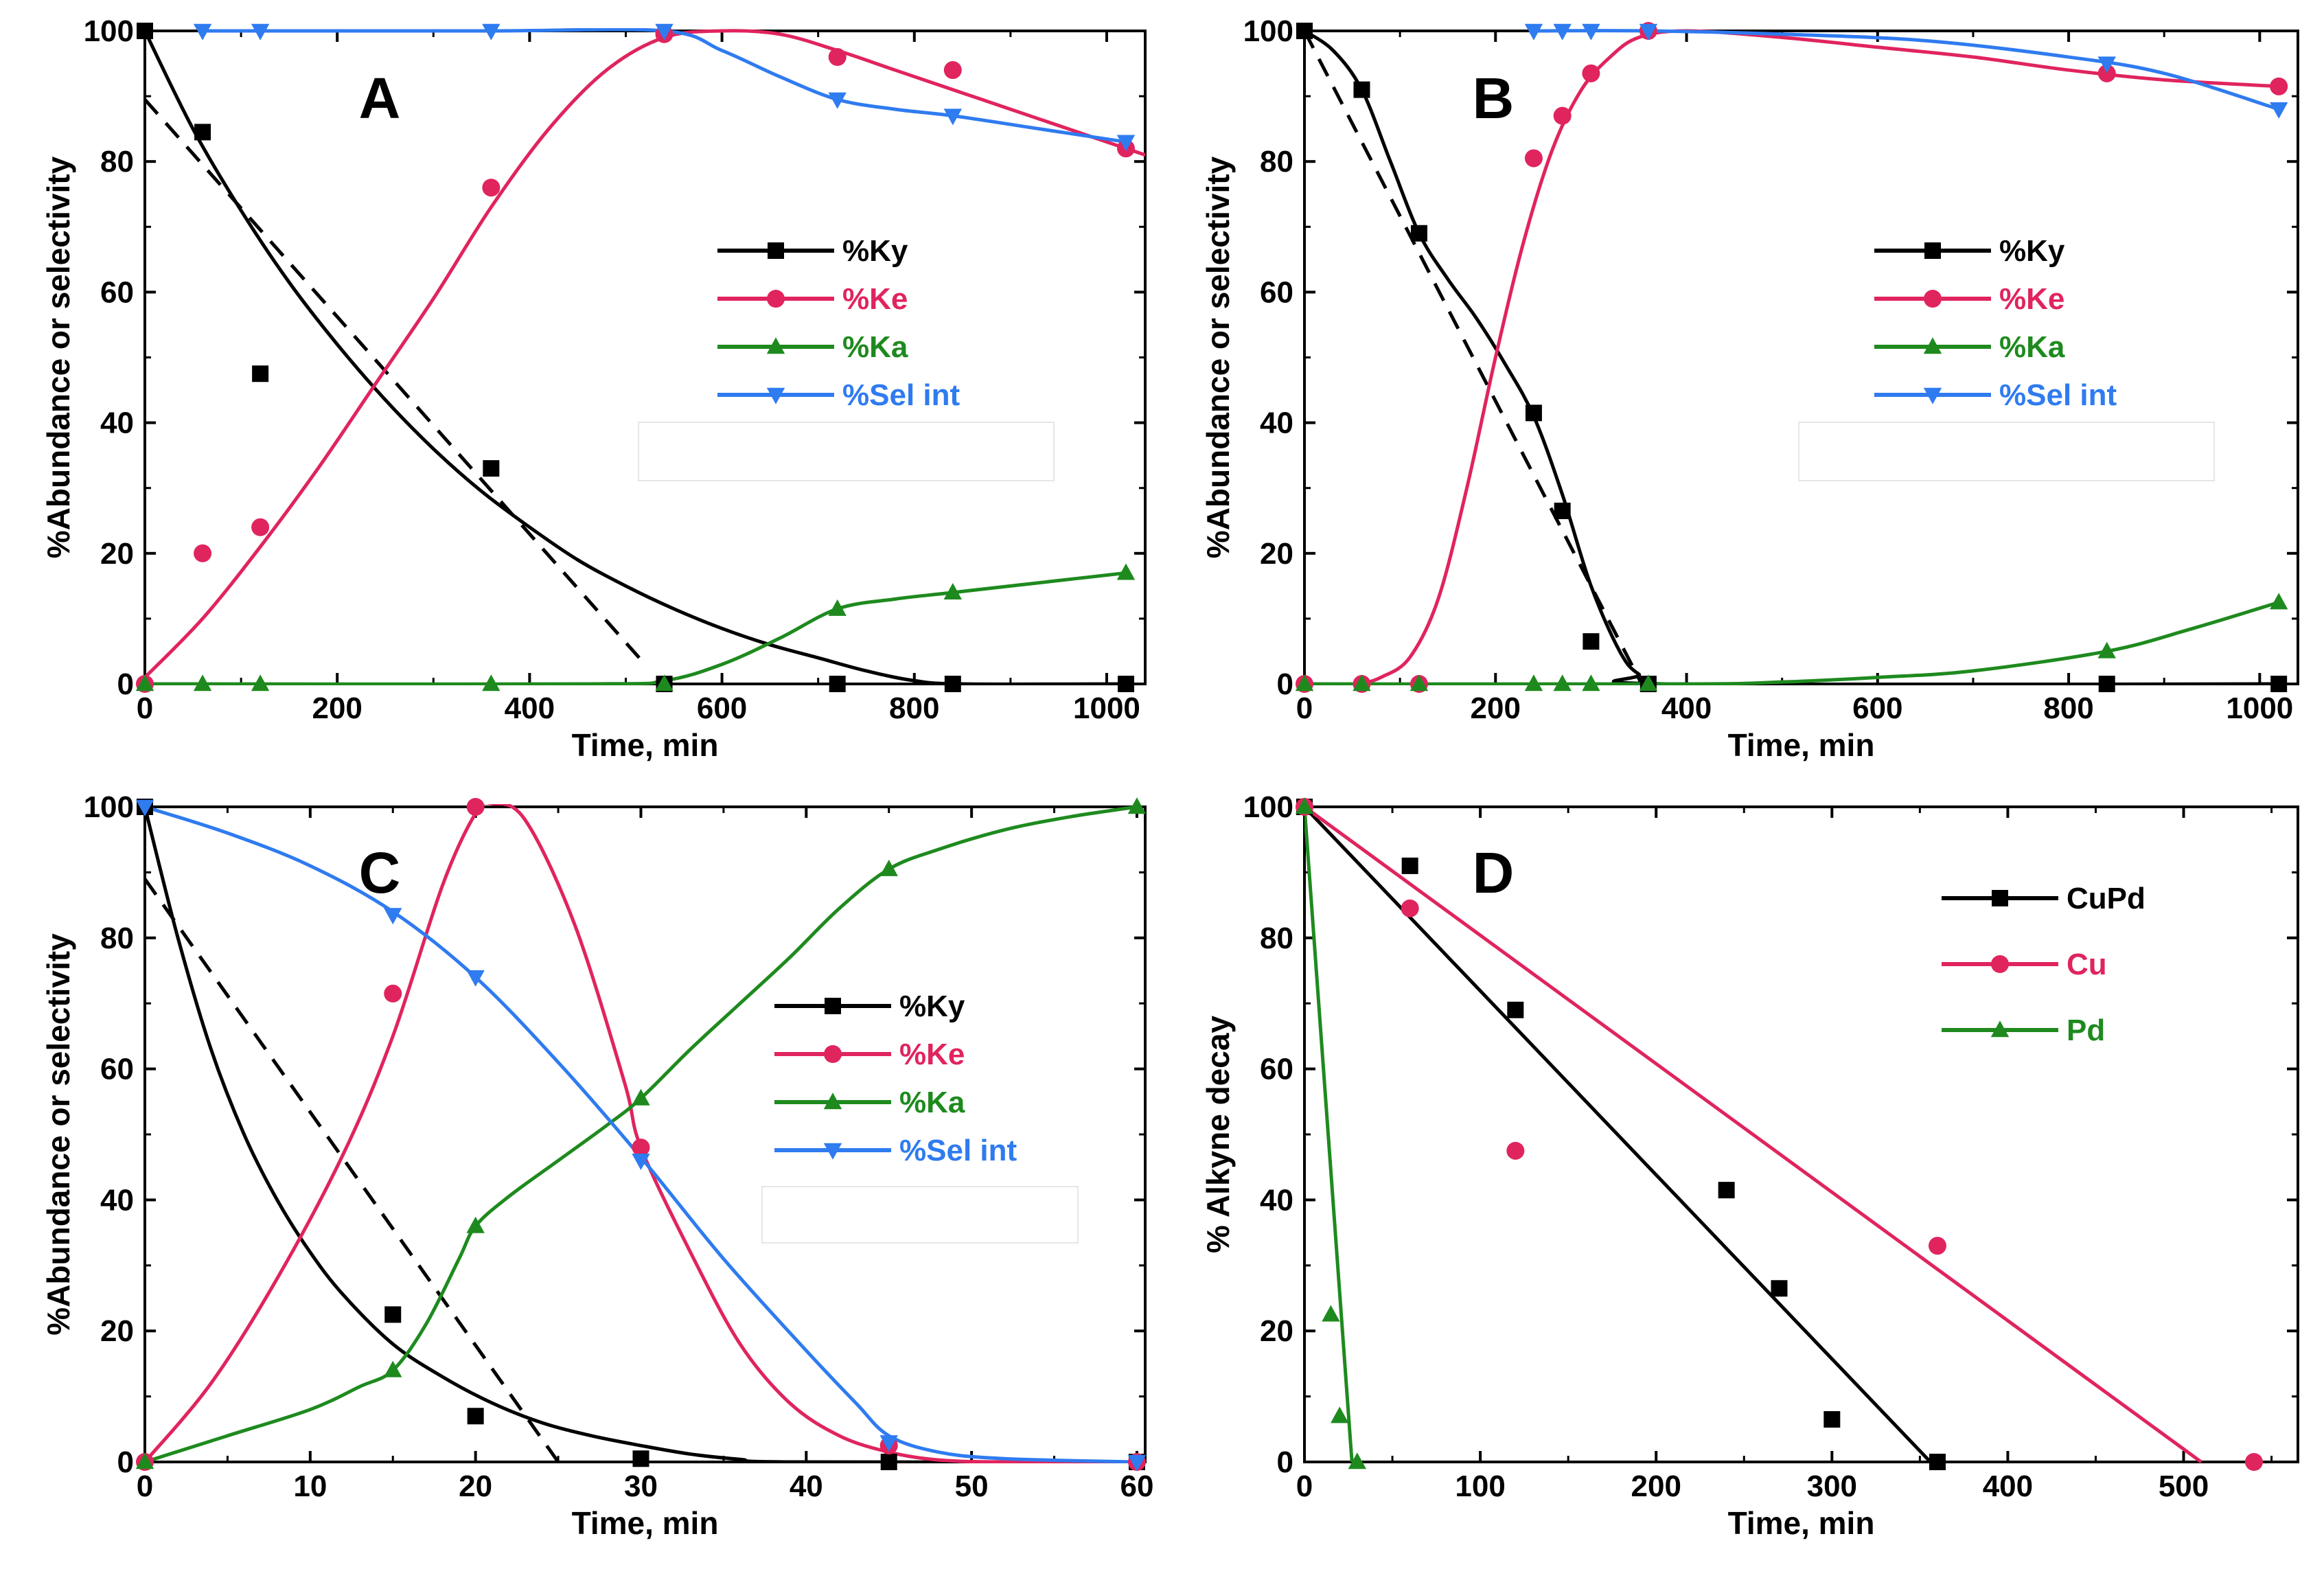 This screenshot has height=1578, width=2324. What do you see at coordinates (875, 347) in the screenshot?
I see `legend-label: %Ka` at bounding box center [875, 347].